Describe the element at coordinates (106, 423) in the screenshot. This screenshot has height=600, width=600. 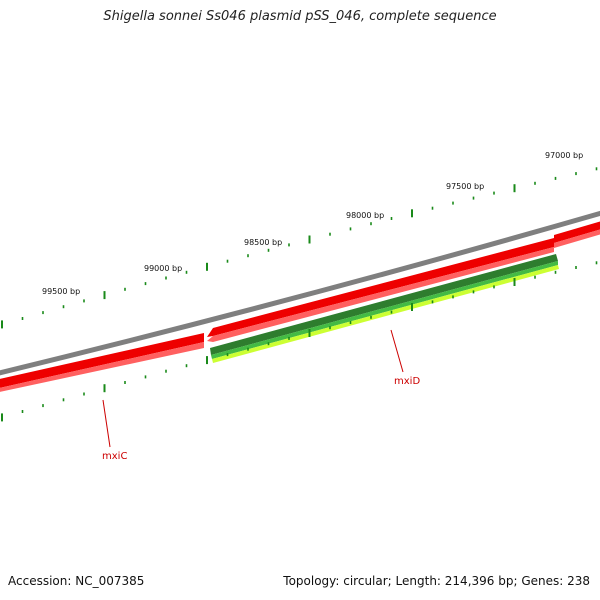
I see `mxic-callout-line` at that location.